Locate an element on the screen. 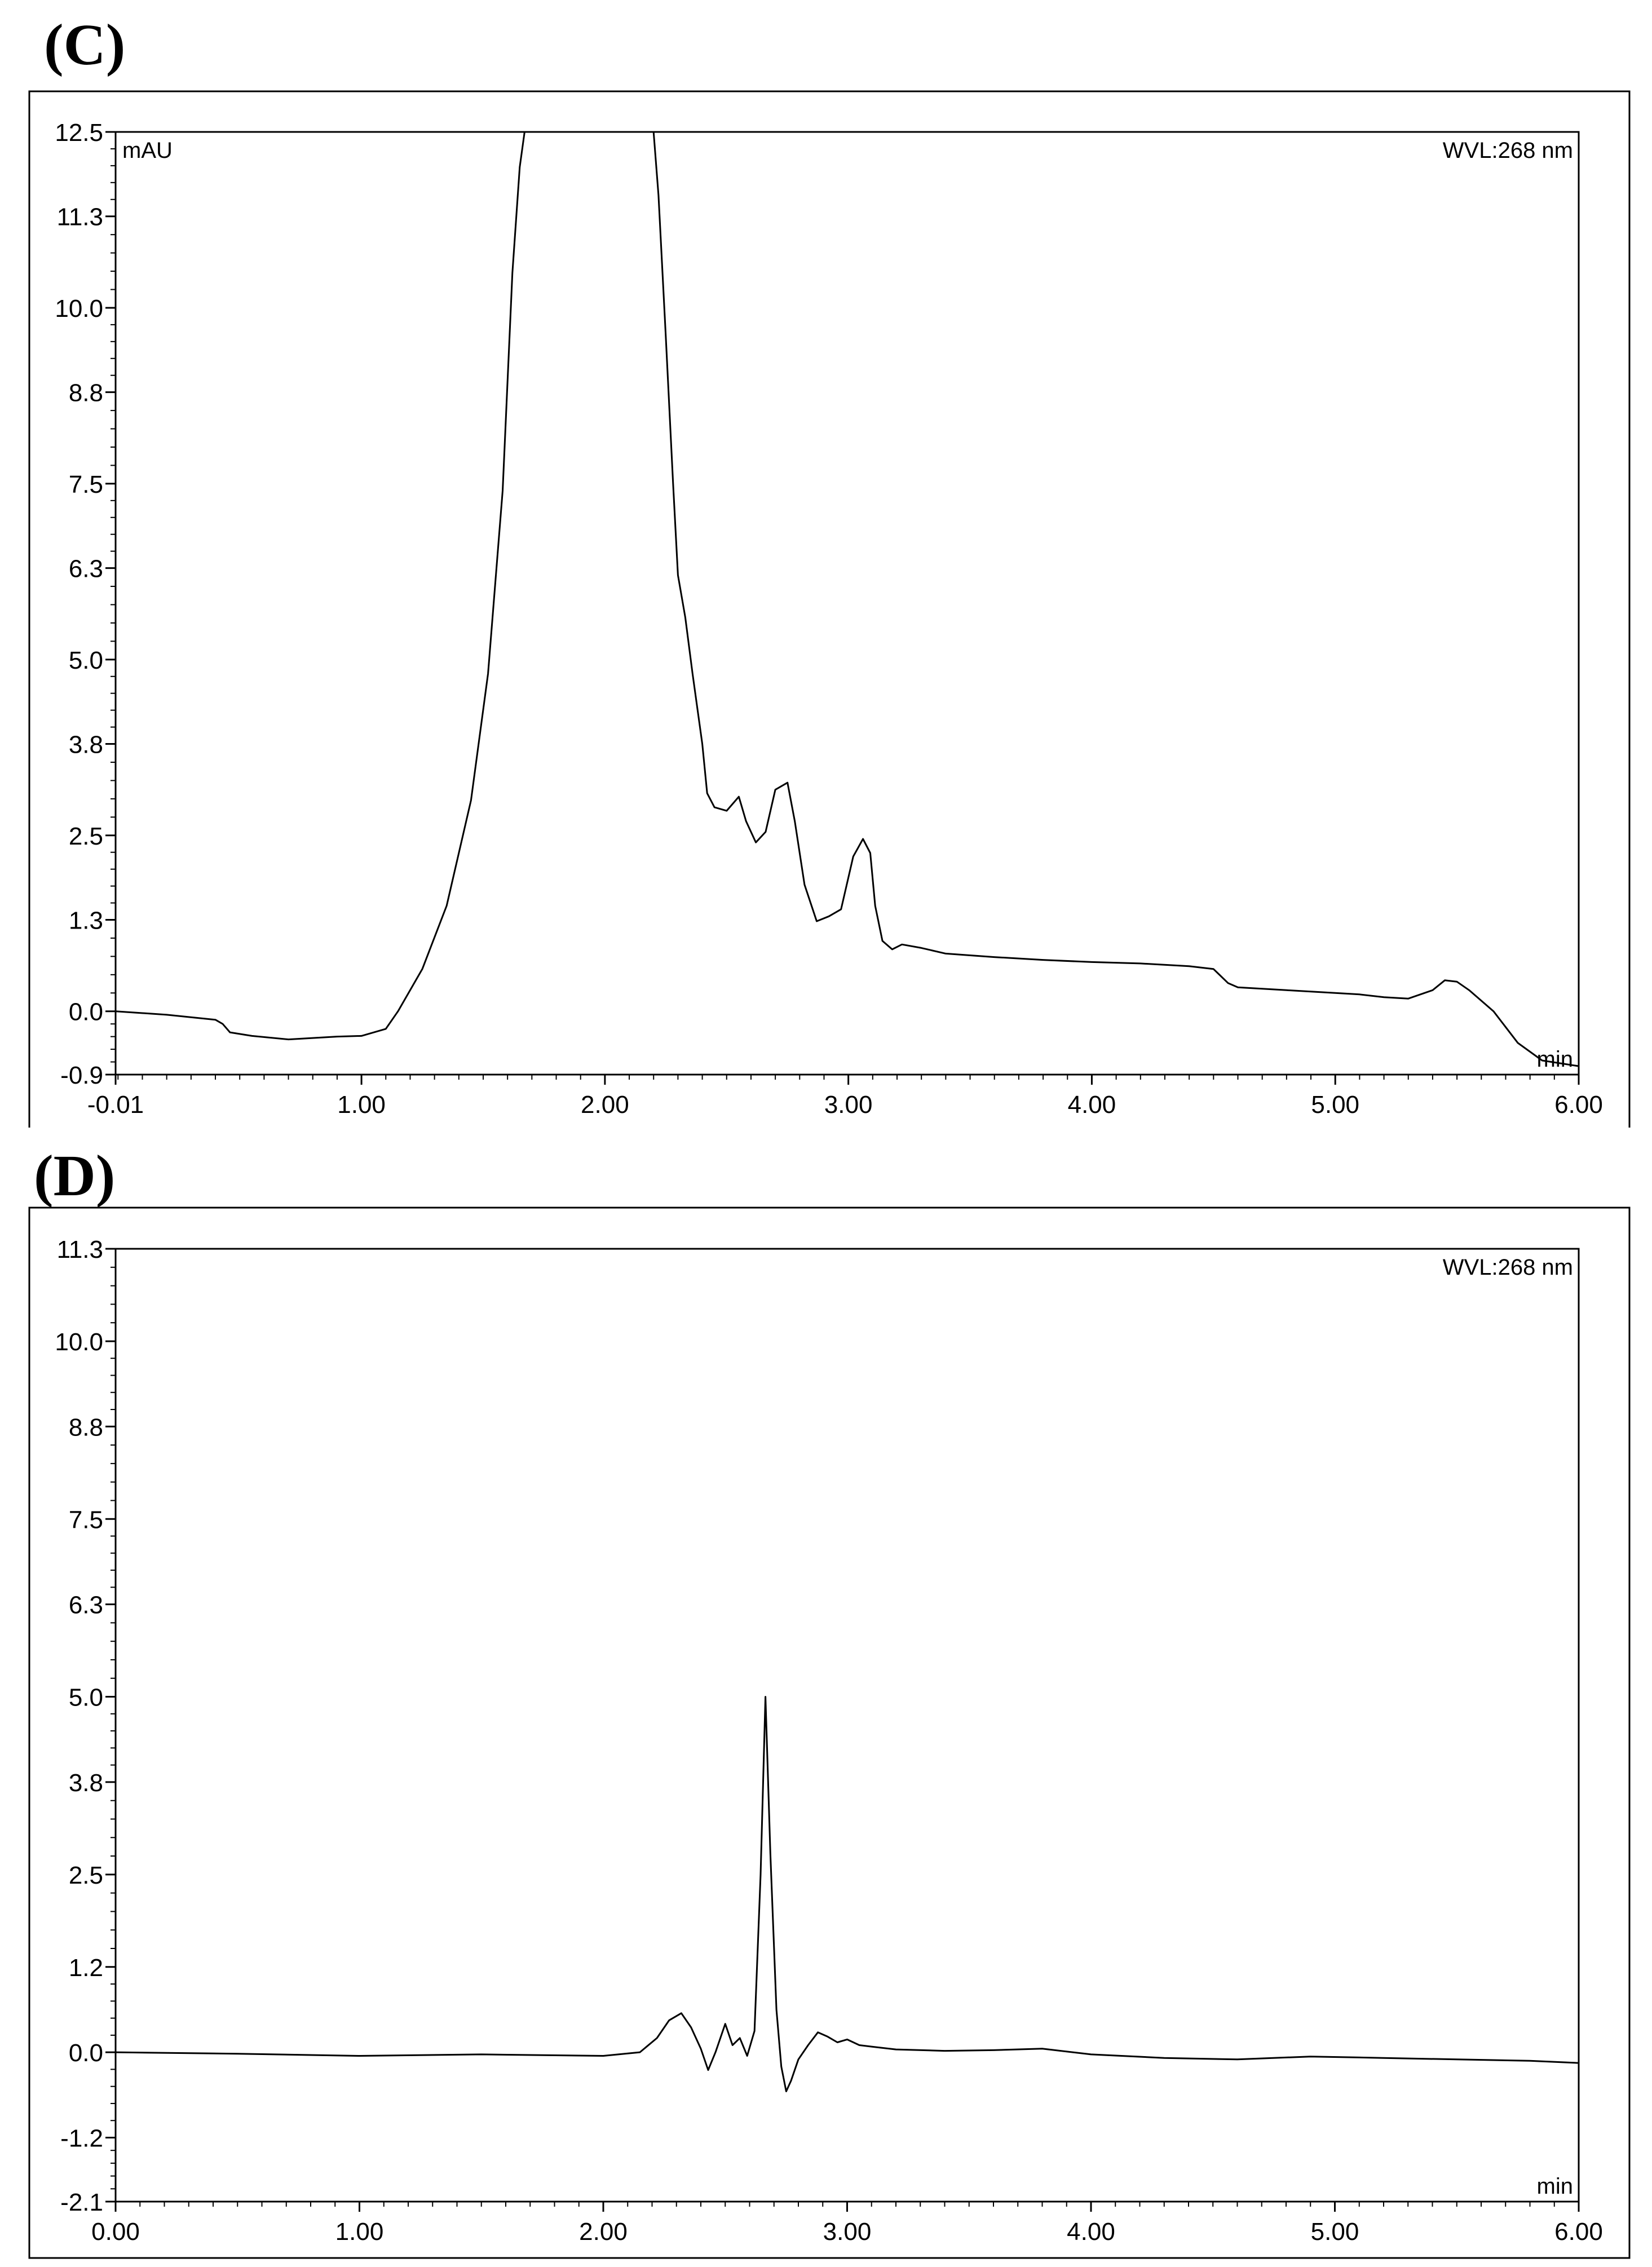  y-tick-label: -2.1 is located at coordinates (81, 2202).